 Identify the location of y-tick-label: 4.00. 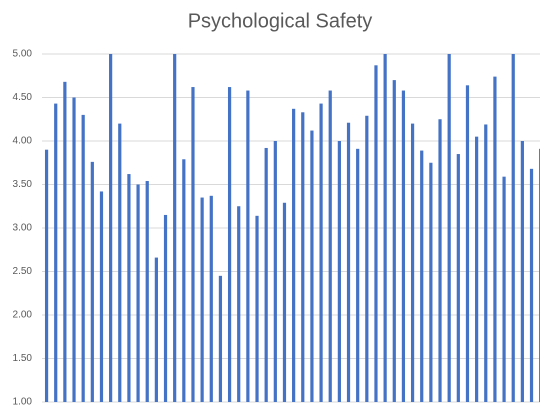
(23, 141).